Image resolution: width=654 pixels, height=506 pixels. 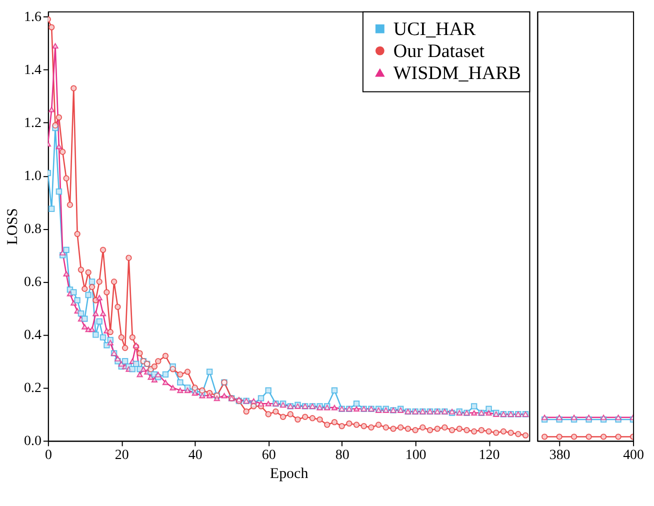 I want to click on x-tick-label: 20, so click(x=121, y=456).